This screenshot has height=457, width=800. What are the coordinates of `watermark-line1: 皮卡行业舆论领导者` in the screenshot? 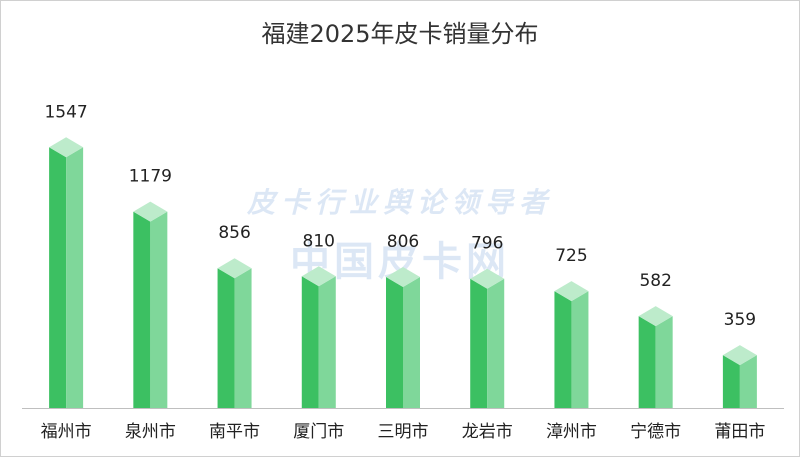 It's located at (399, 202).